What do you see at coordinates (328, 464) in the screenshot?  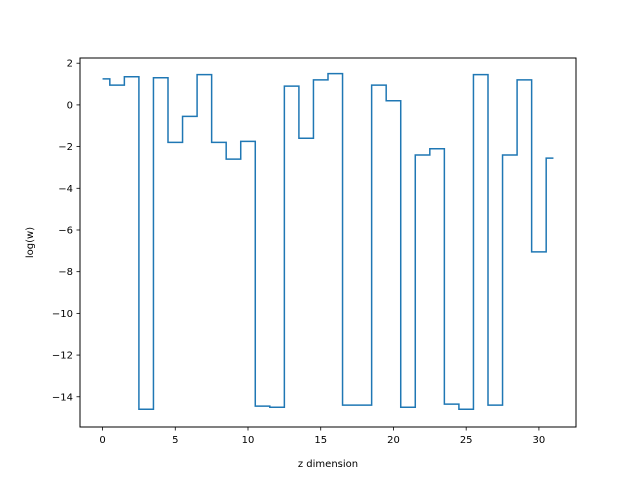 I see `x-axis-label: z dimension` at bounding box center [328, 464].